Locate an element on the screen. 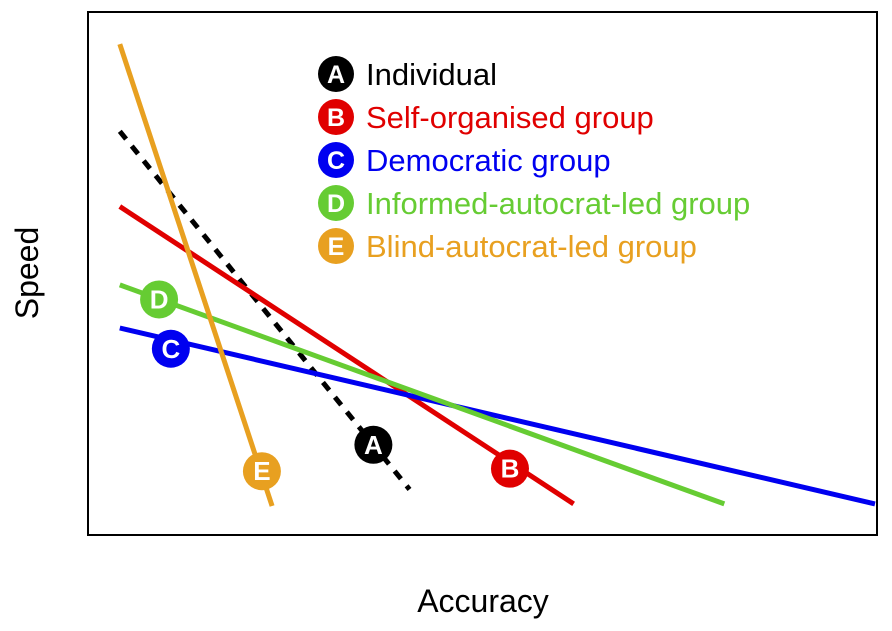 The height and width of the screenshot is (631, 892). legend-marker-letter: E is located at coordinates (336, 247).